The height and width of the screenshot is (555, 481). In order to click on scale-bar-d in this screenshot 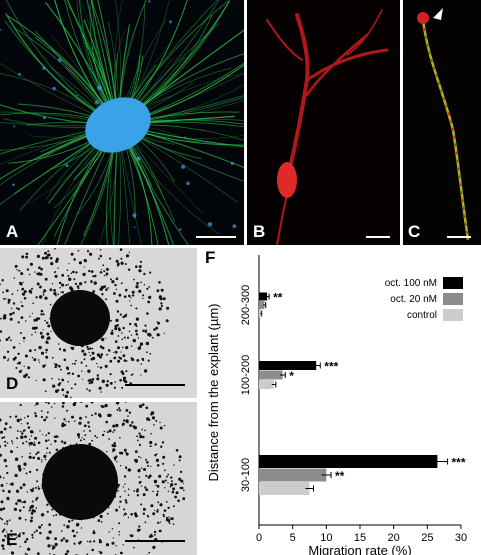, I will do `click(155, 385)`.